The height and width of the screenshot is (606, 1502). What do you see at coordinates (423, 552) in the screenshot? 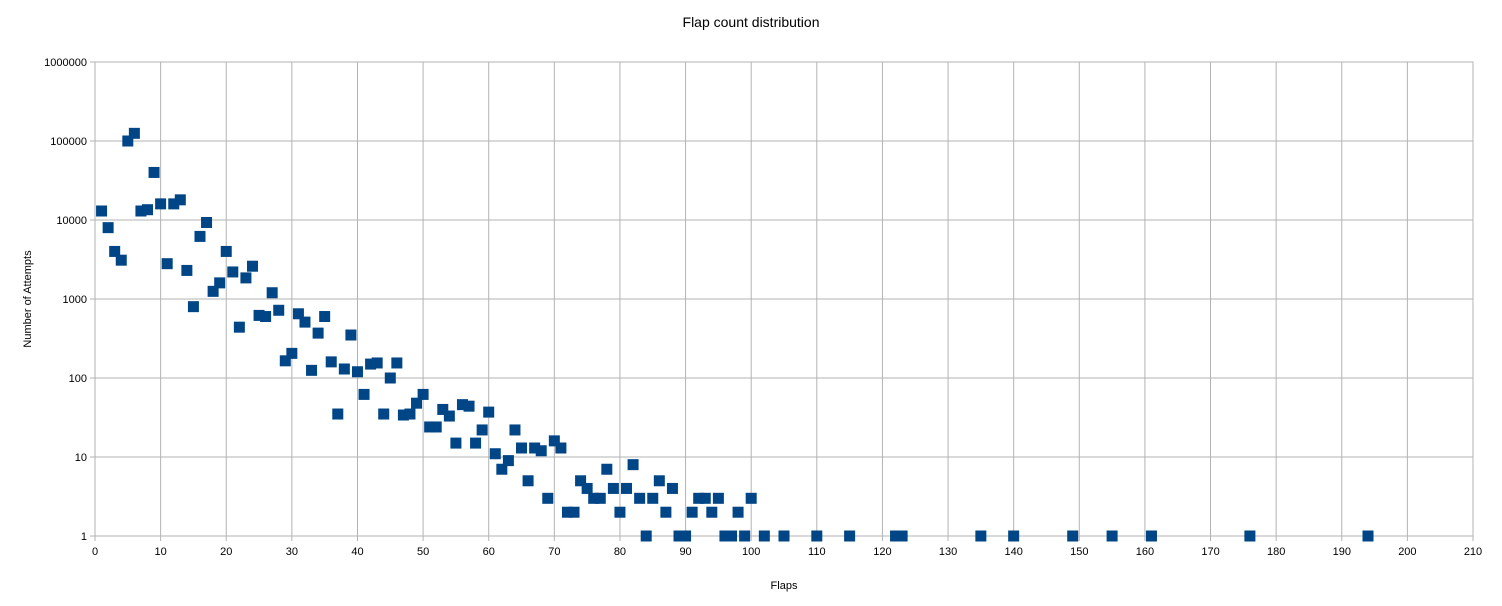
I see `x-tick-label: 50` at bounding box center [423, 552].